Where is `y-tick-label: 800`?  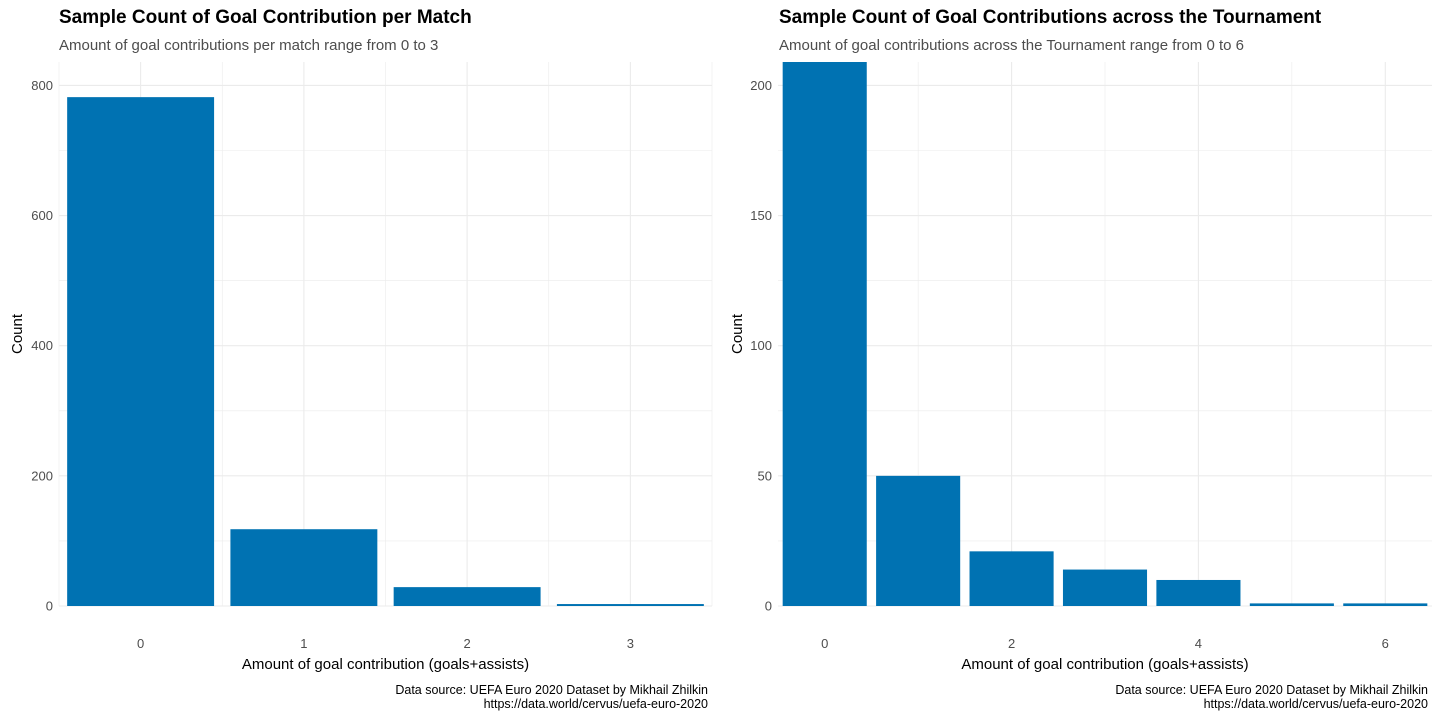
y-tick-label: 800 is located at coordinates (42, 85).